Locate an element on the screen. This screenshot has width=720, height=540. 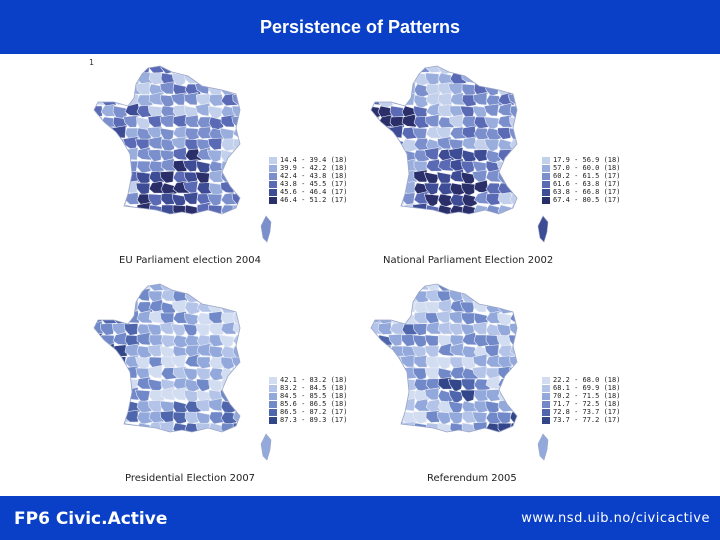
legend-label: 86.5 - 87.2 (17) is located at coordinates (314, 412).